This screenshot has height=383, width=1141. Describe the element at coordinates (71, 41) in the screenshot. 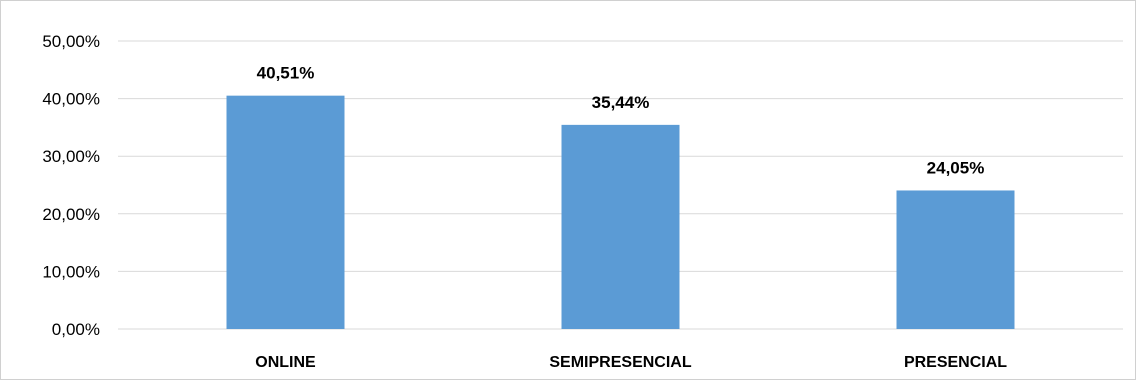

I see `y-tick-label: 50,00%` at that location.